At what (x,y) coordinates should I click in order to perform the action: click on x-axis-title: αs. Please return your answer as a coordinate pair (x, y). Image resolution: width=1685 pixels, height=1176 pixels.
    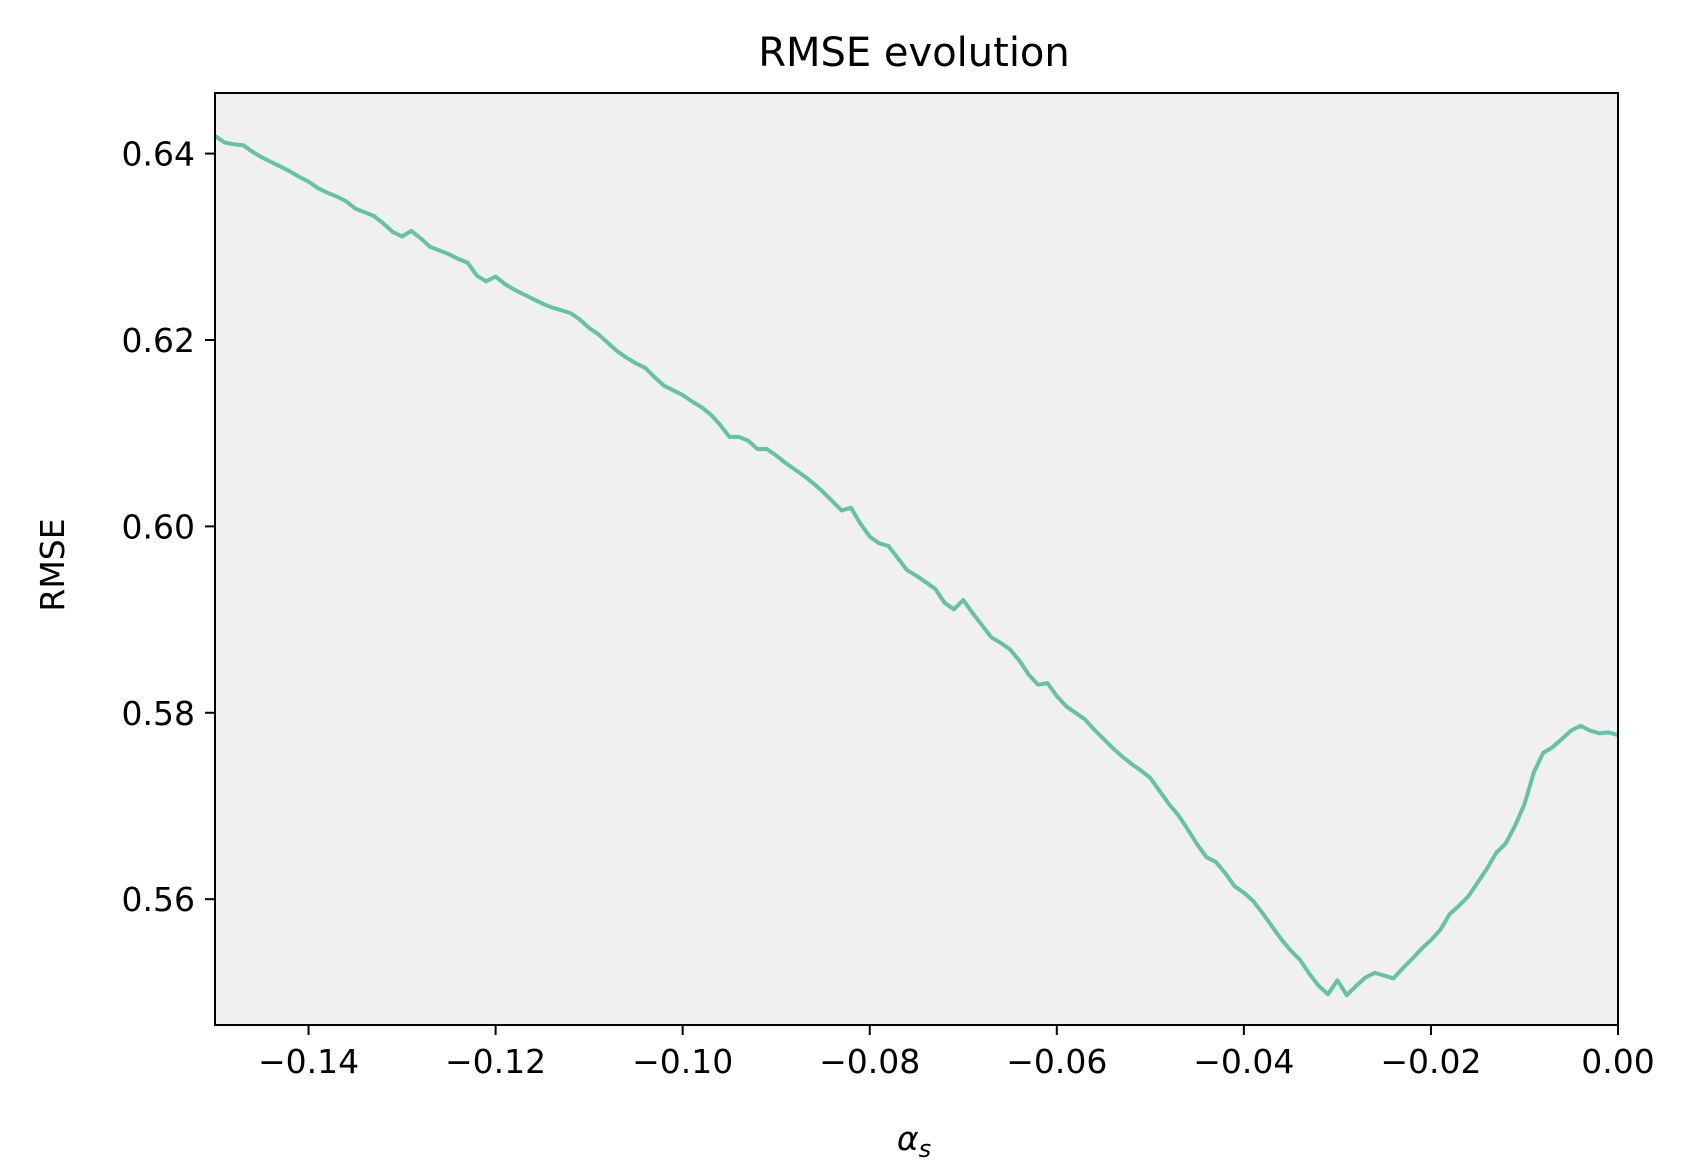
    Looking at the image, I should click on (914, 1141).